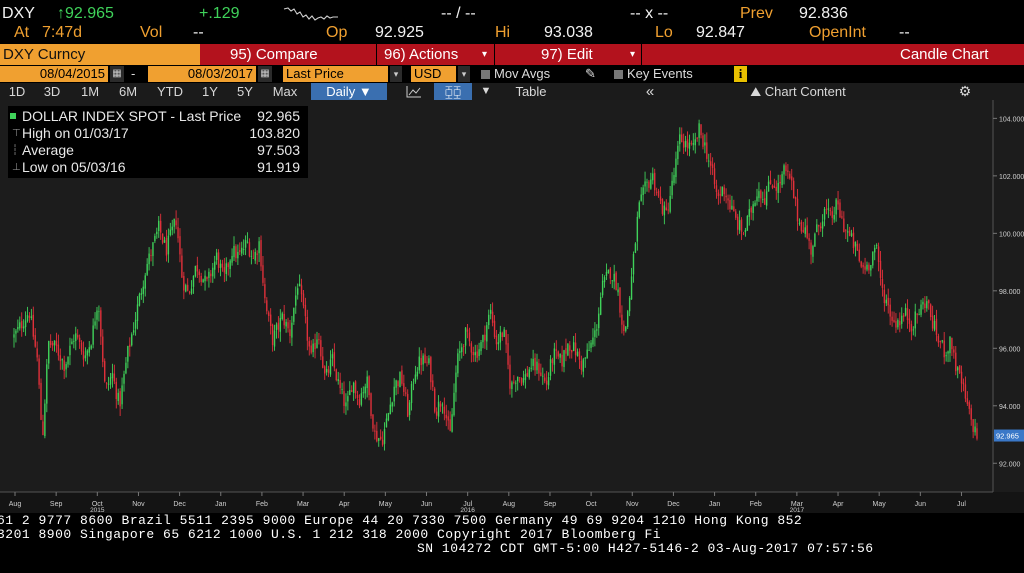  What do you see at coordinates (52, 91) in the screenshot?
I see `period-3d: 3D` at bounding box center [52, 91].